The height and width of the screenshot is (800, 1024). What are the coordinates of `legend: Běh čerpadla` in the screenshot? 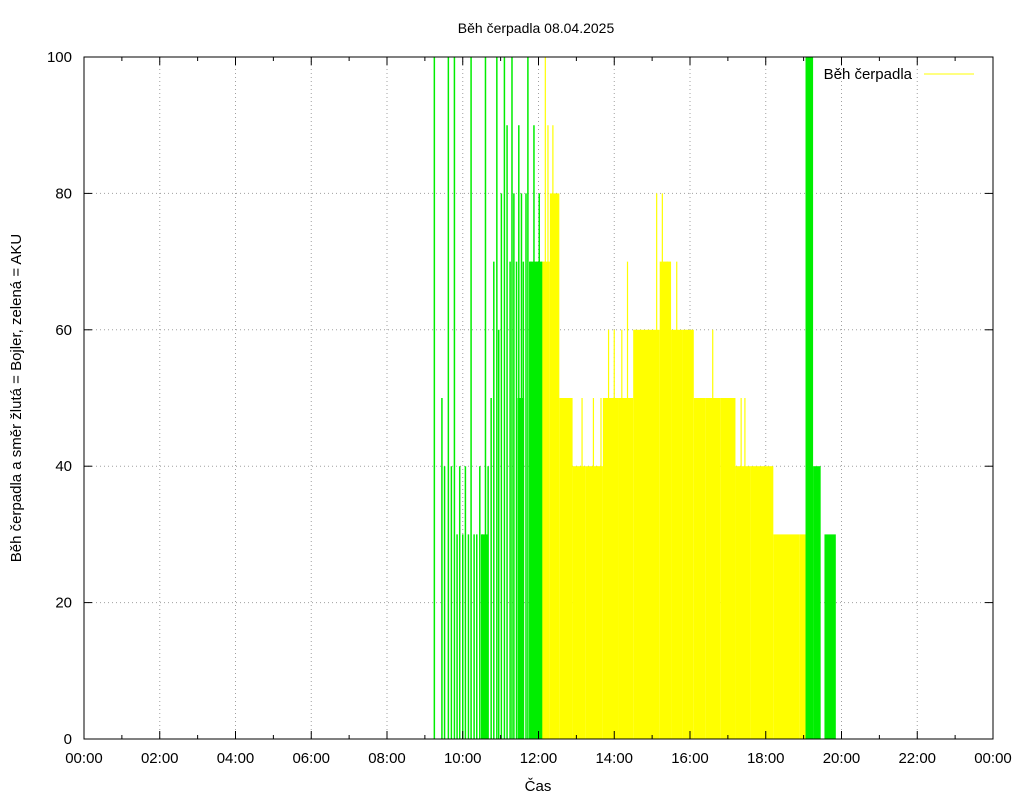 It's located at (899, 74).